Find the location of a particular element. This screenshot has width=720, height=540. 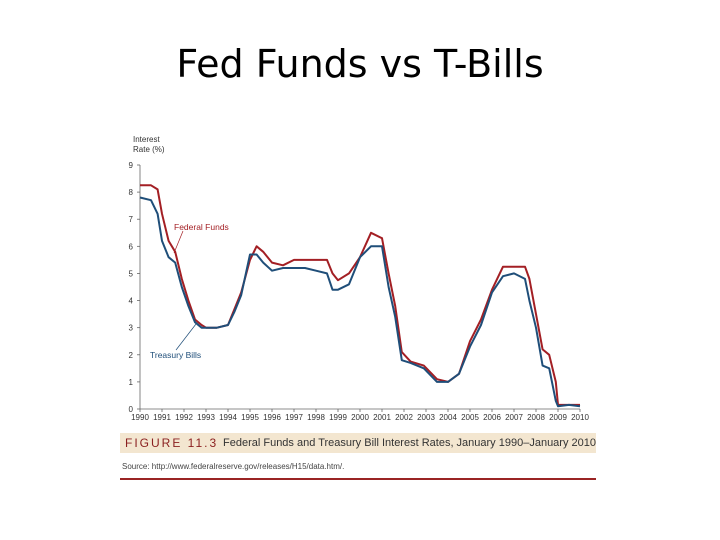

x-tick-label: 2009 is located at coordinates (558, 417).